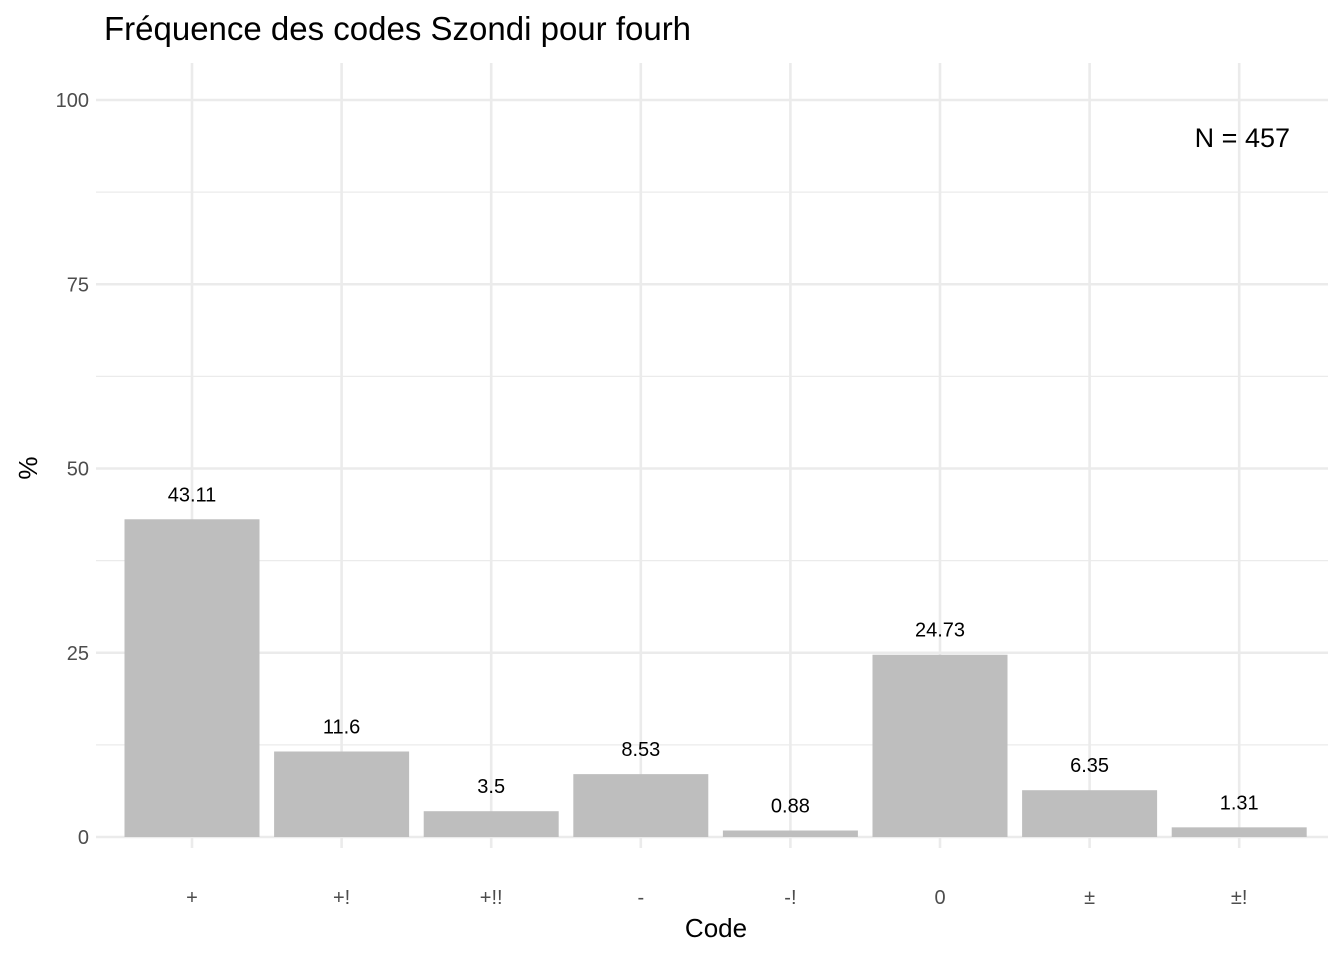 The height and width of the screenshot is (960, 1344). Describe the element at coordinates (939, 898) in the screenshot. I see `x-tick-label: 0` at that location.